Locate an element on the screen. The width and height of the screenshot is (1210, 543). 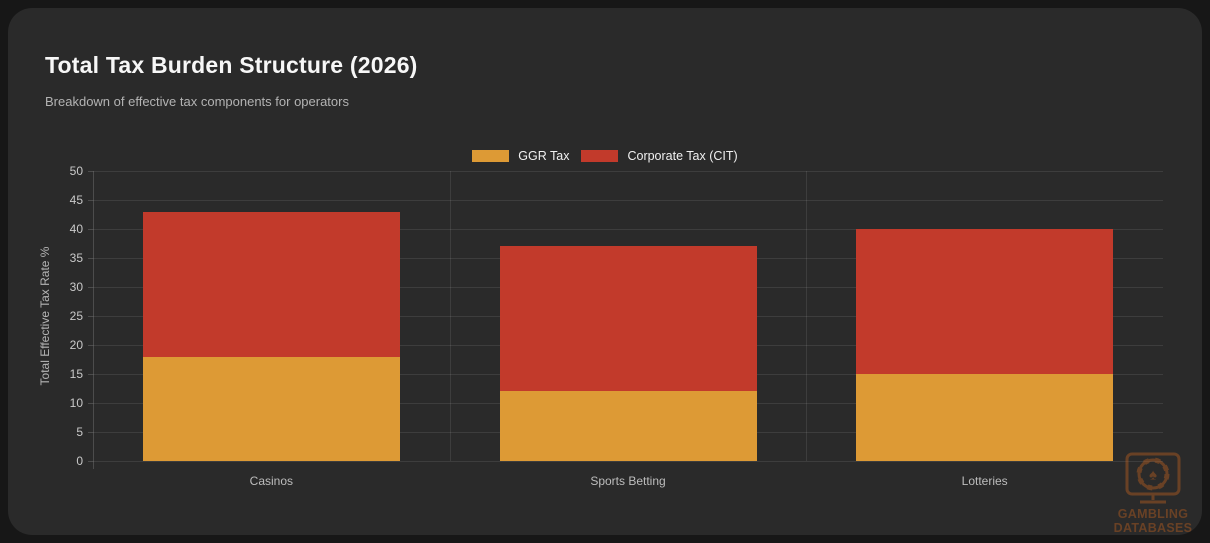
stacked-bar-casinos is located at coordinates (271, 316).